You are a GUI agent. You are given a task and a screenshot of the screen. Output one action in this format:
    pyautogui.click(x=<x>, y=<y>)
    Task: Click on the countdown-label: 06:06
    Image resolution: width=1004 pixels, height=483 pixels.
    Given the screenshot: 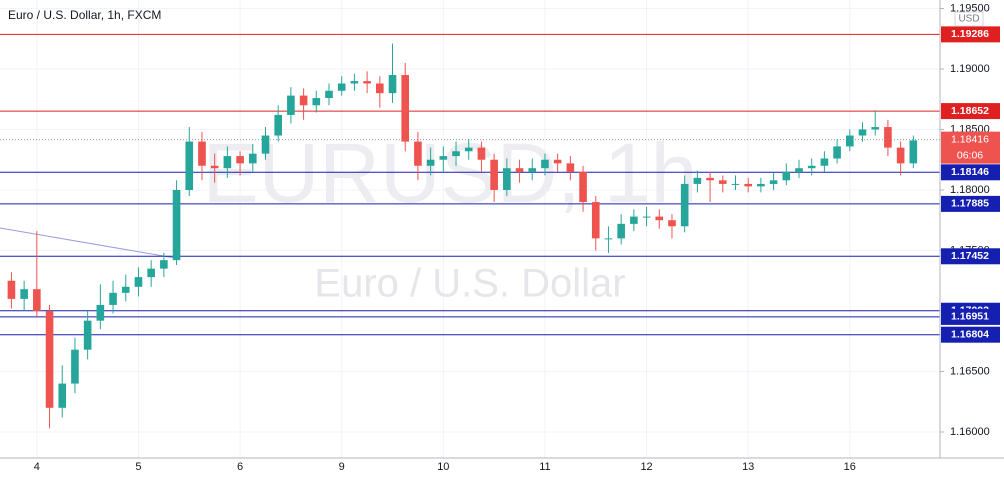 What is the action you would take?
    pyautogui.click(x=970, y=155)
    